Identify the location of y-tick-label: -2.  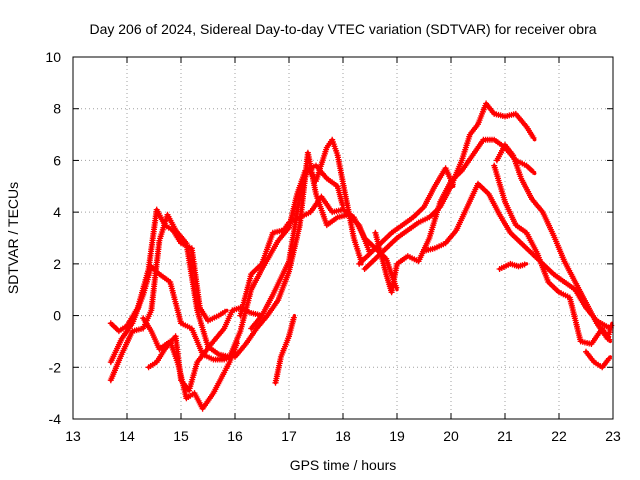
(55, 367).